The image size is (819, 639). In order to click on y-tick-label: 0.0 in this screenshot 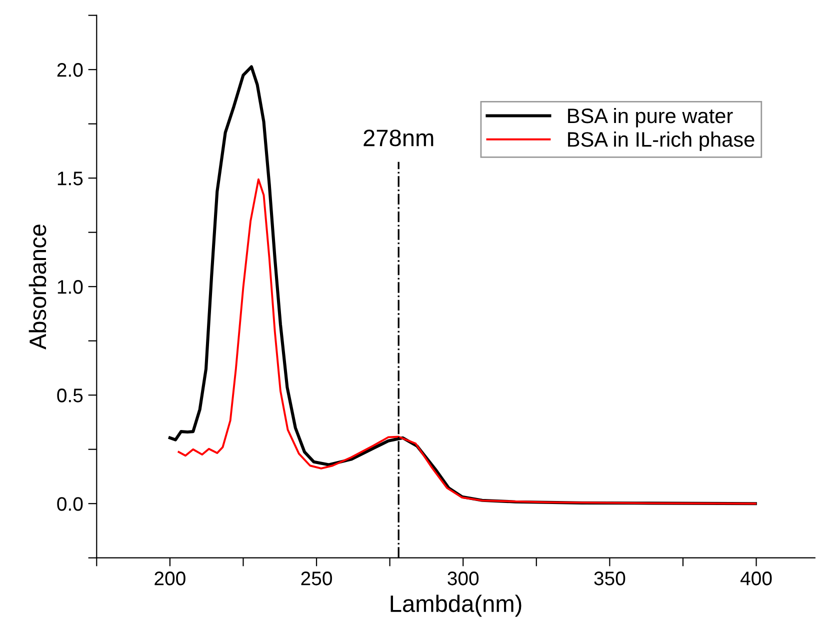, I will do `click(70, 504)`.